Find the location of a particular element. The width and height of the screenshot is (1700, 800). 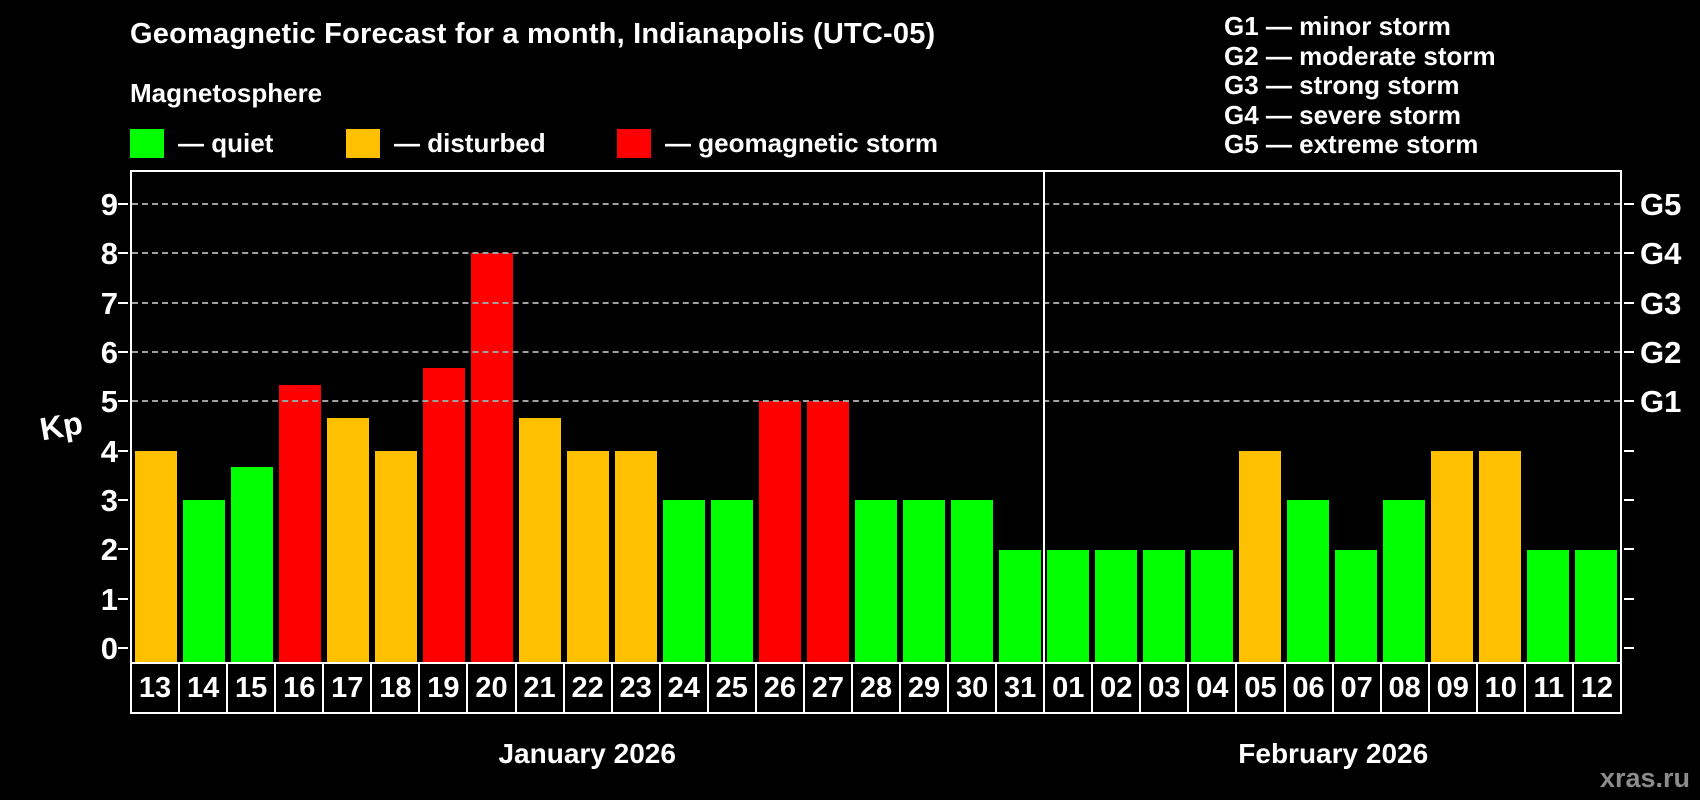

day-label-january-14: 14 is located at coordinates (202, 688).